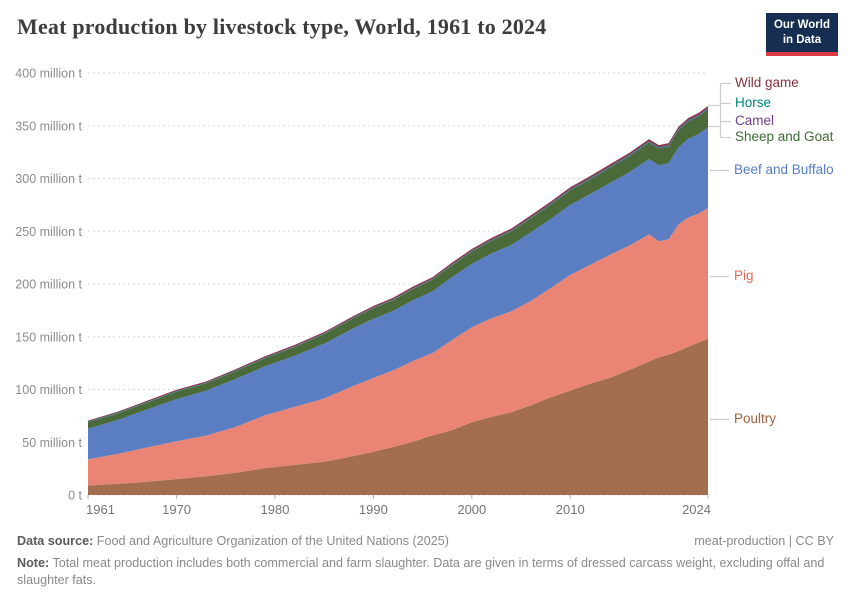 The image size is (850, 600). What do you see at coordinates (802, 40) in the screenshot?
I see `owid-logo-line2: in Data` at bounding box center [802, 40].